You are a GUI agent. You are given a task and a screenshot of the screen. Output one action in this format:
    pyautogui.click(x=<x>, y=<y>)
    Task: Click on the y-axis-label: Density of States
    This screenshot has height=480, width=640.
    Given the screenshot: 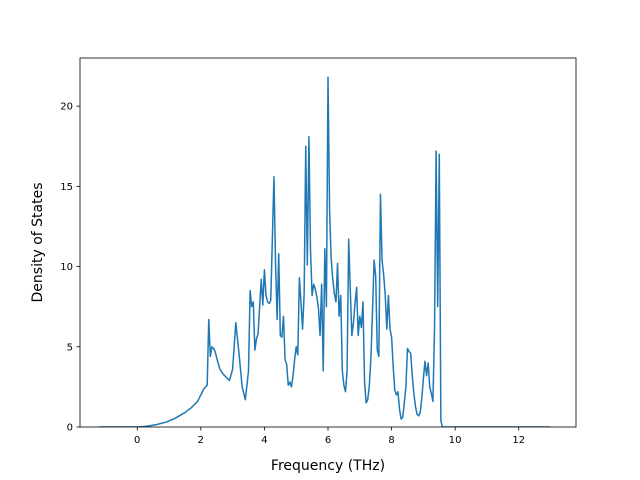 What is the action you would take?
    pyautogui.click(x=38, y=243)
    